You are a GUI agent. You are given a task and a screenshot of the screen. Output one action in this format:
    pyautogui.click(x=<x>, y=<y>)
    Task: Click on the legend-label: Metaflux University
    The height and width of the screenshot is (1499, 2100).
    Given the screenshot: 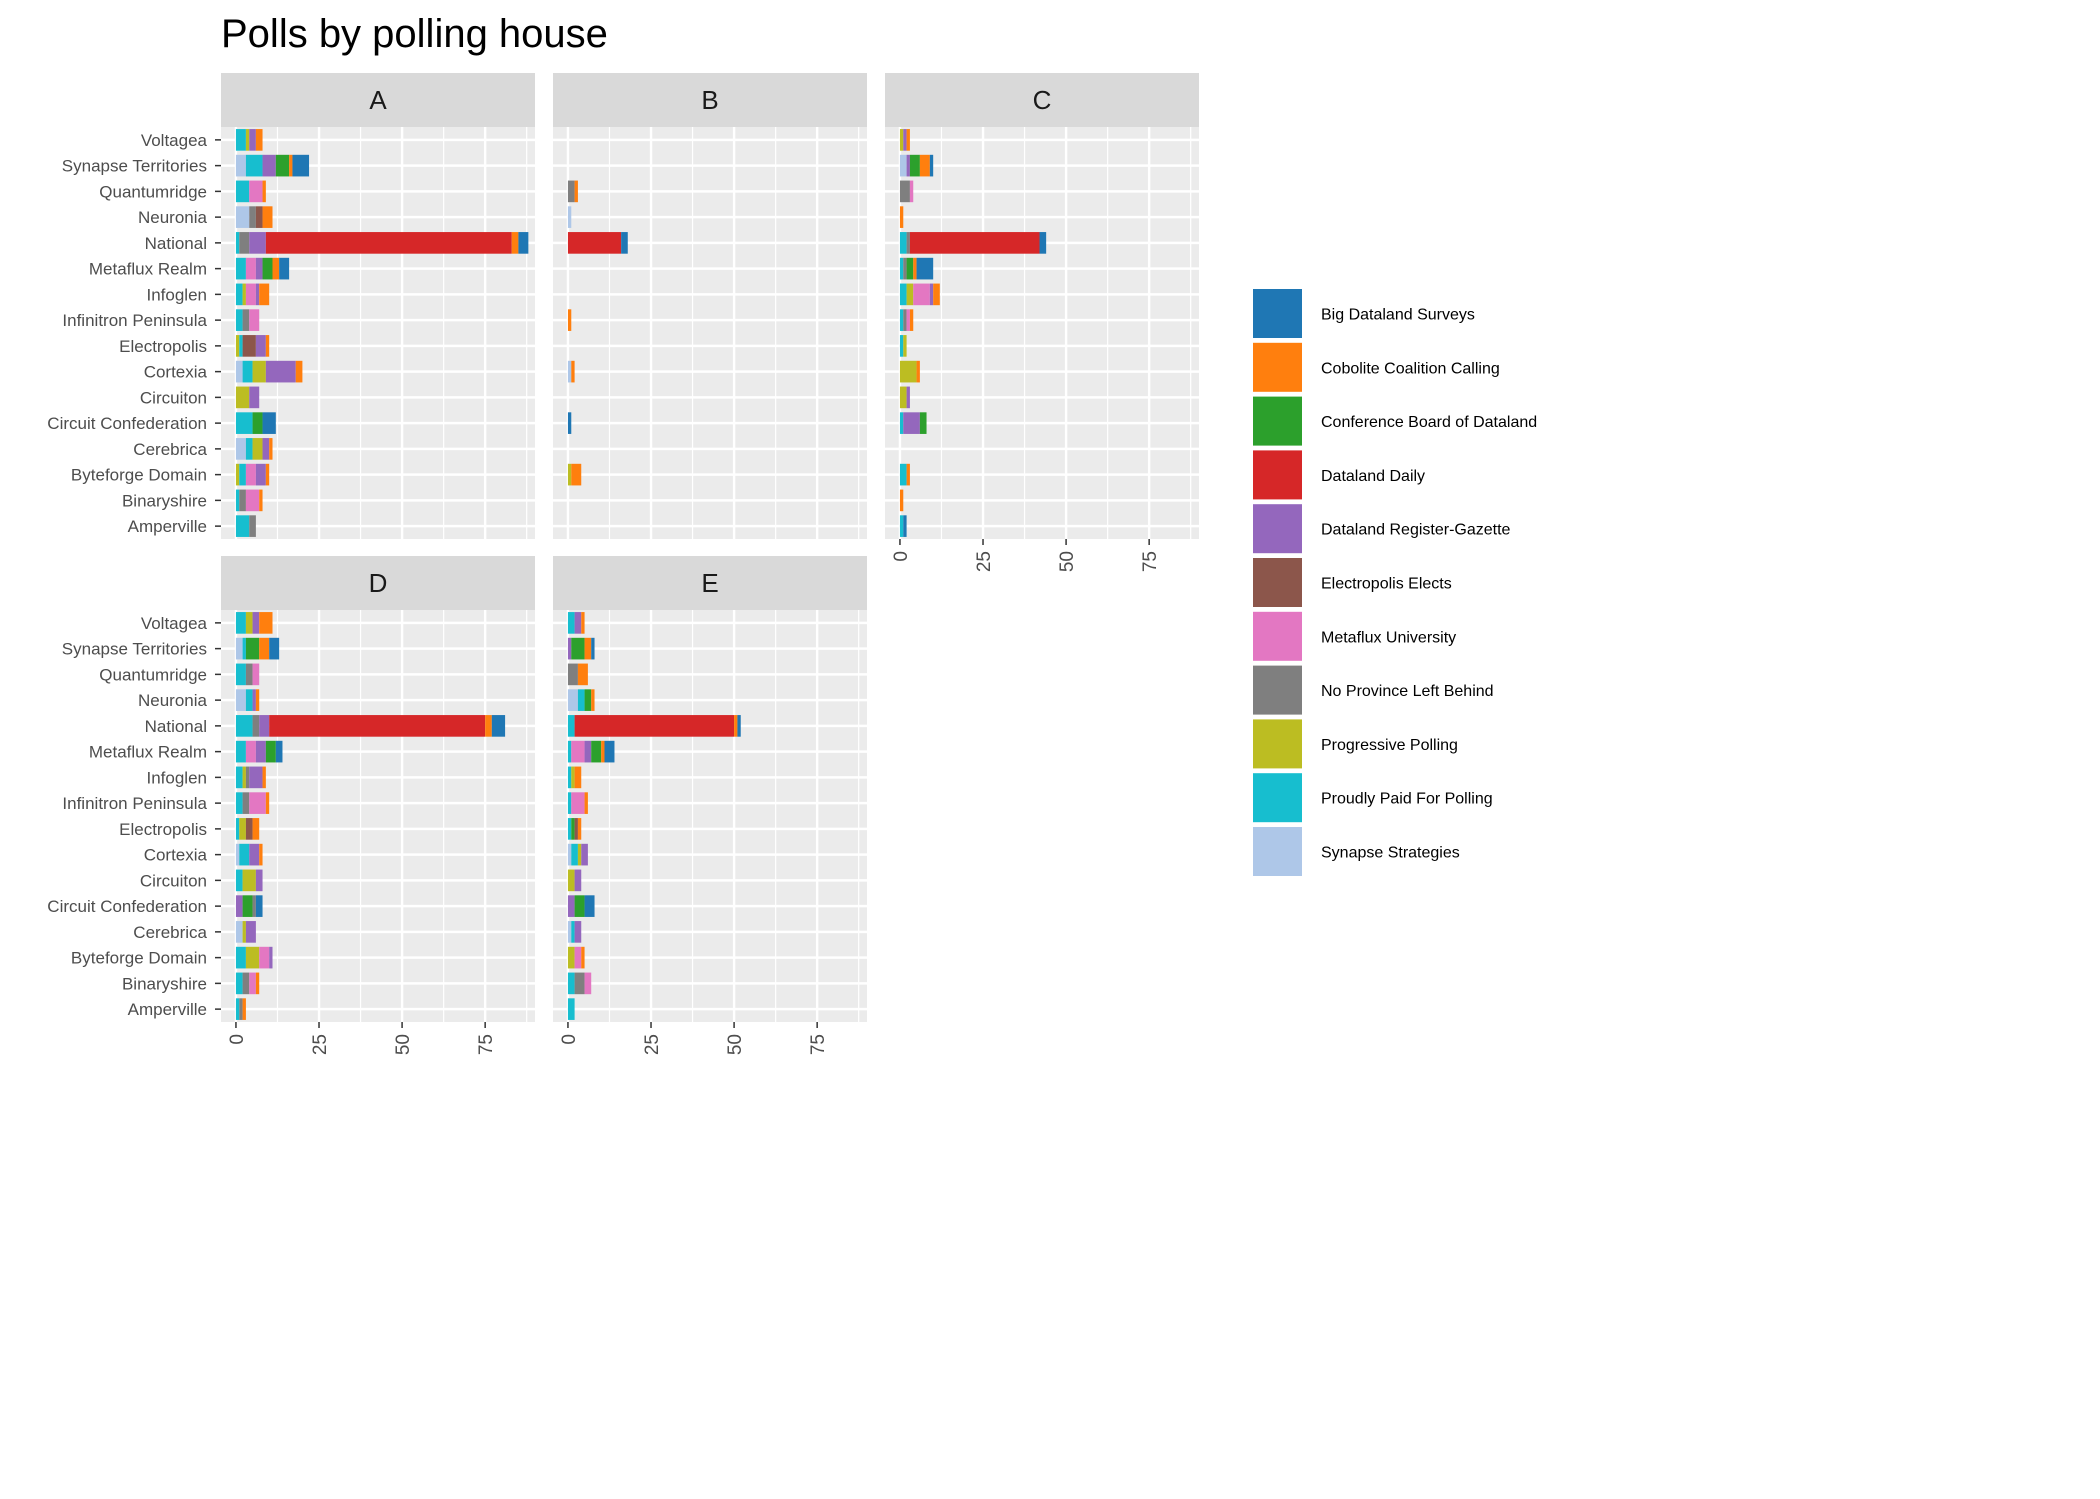 What is the action you would take?
    pyautogui.click(x=1388, y=637)
    